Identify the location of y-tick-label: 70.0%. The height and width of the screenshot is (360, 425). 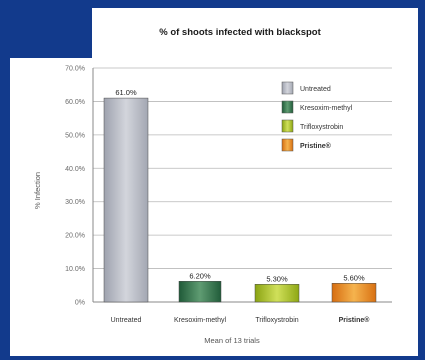
(75, 69).